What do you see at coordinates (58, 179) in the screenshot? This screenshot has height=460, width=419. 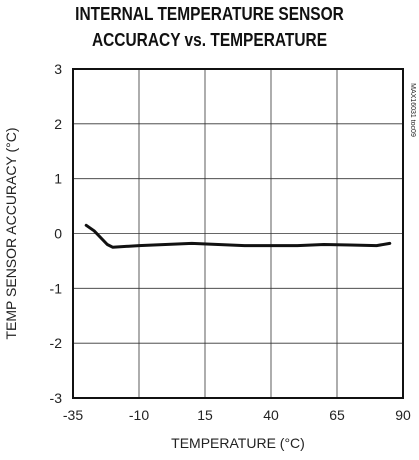 I see `y-tick-label: 1` at bounding box center [58, 179].